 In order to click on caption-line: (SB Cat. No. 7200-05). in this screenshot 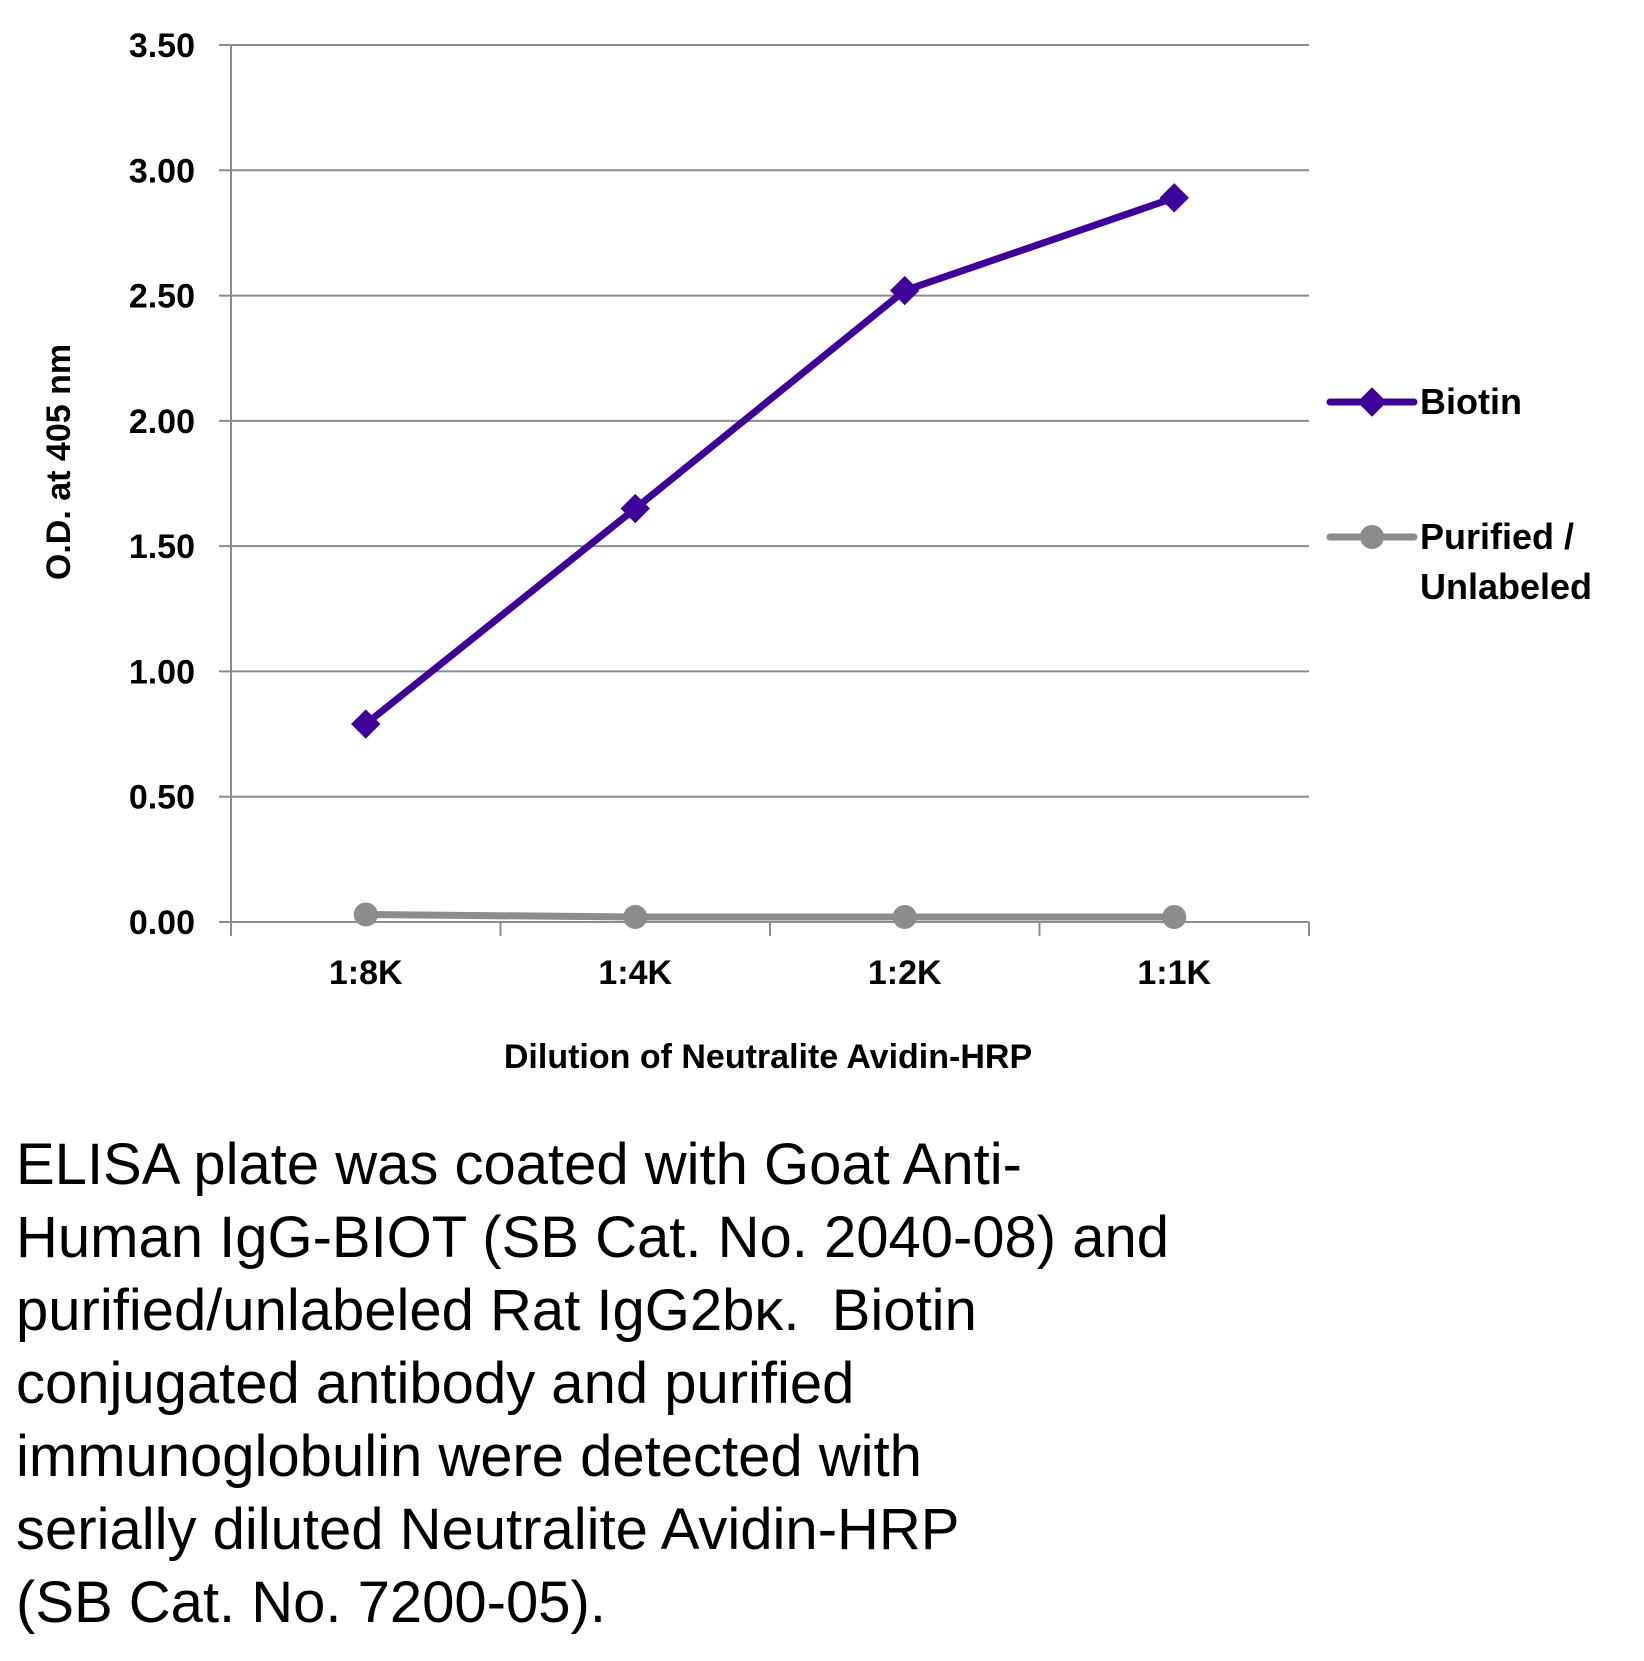, I will do `click(311, 1602)`.